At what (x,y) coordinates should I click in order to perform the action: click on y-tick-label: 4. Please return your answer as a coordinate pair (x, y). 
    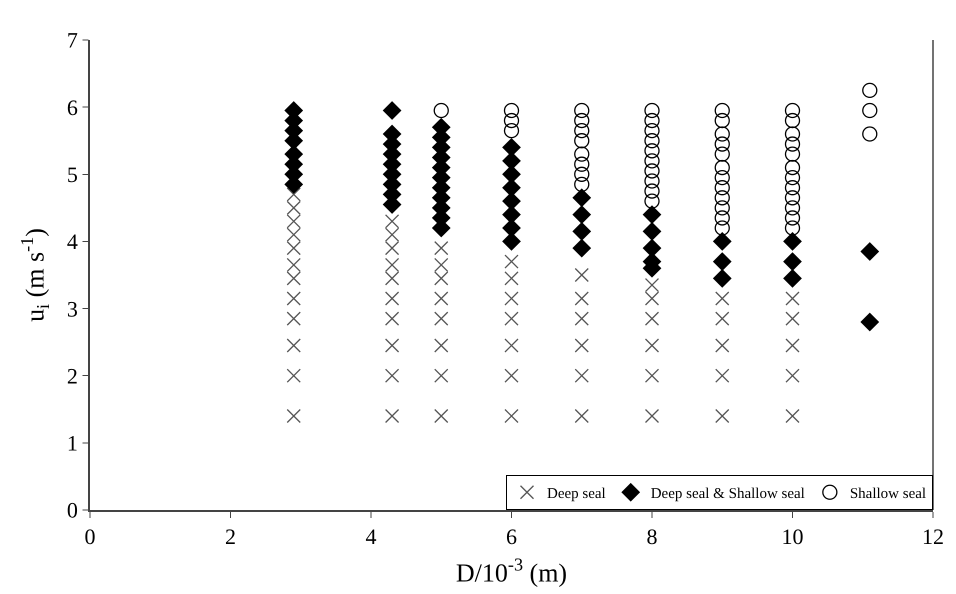
    Looking at the image, I should click on (72, 241).